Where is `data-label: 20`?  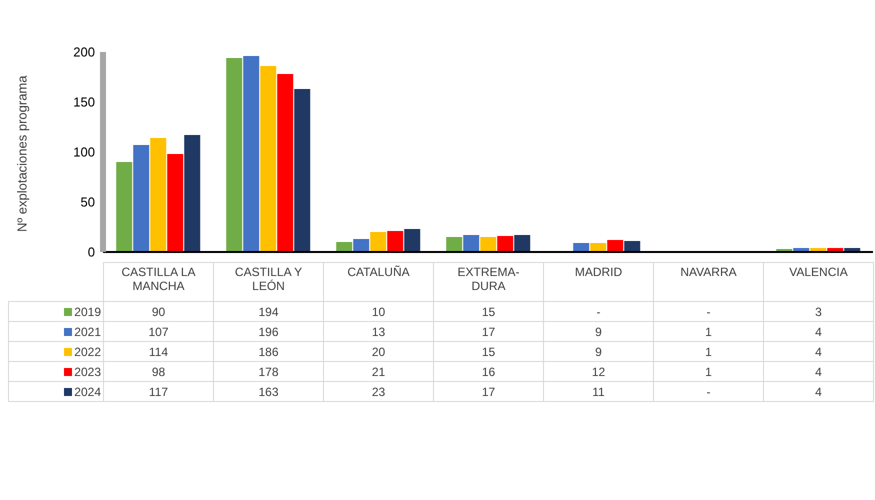
data-label: 20 is located at coordinates (379, 352).